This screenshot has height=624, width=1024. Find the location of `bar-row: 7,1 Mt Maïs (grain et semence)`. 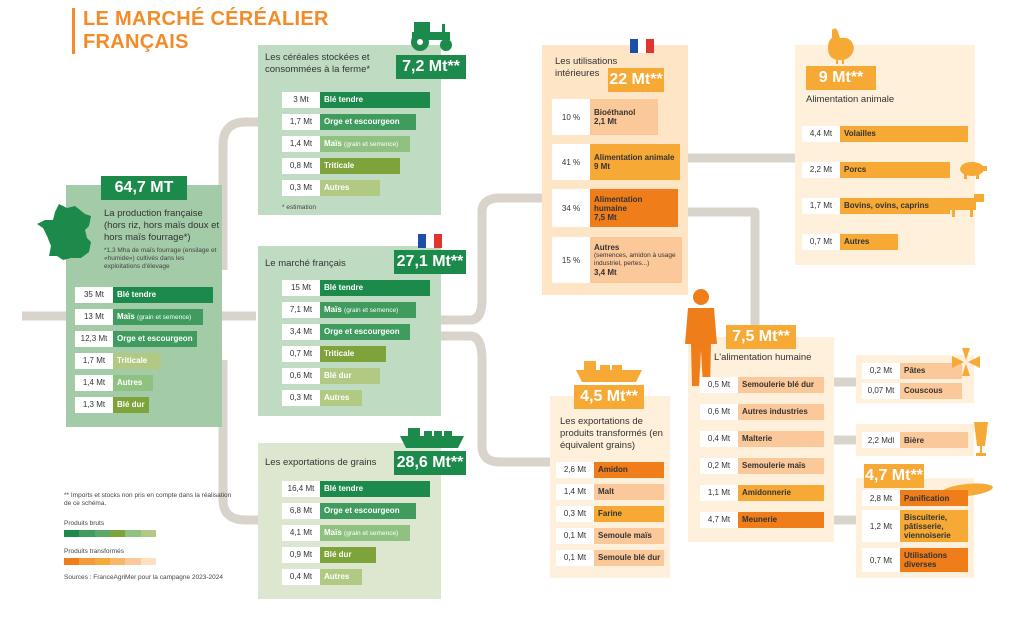

bar-row: 7,1 Mt Maïs (grain et semence) is located at coordinates (349, 310).